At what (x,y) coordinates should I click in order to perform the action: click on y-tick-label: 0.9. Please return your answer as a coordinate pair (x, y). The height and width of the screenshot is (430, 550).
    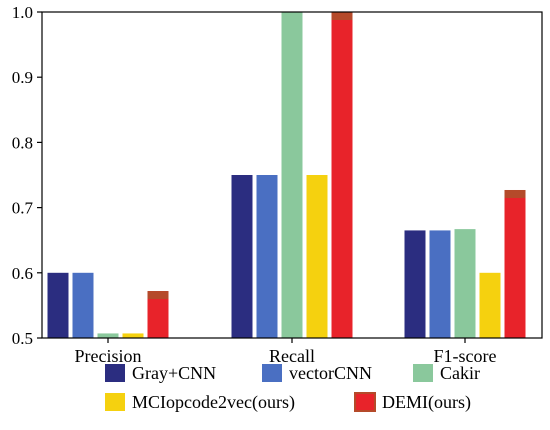
    Looking at the image, I should click on (22, 77).